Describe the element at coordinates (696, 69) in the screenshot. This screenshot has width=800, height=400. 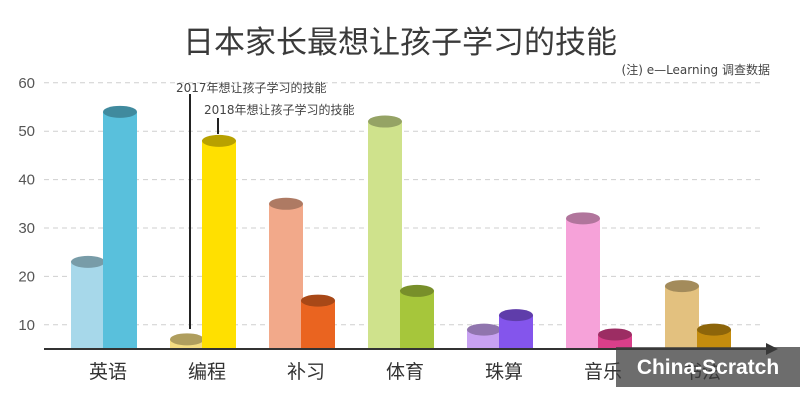
I see `chart-note: (注) e—Learning 调查数据` at that location.